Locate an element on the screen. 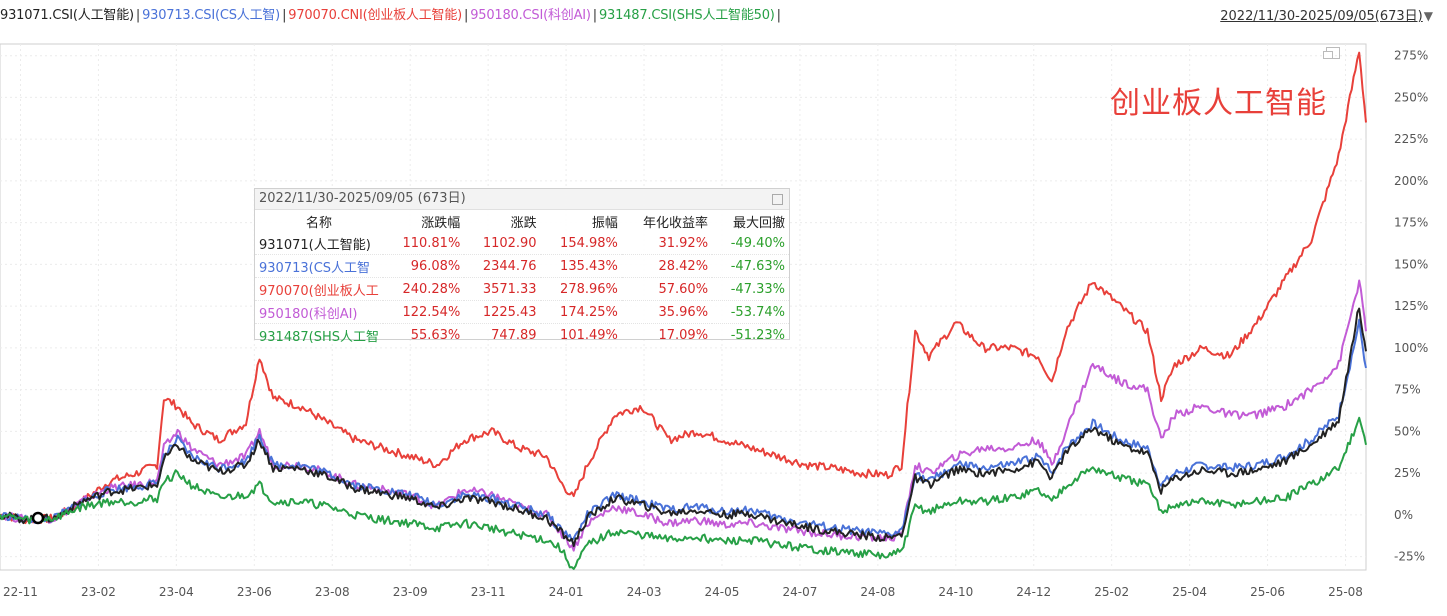  stats-cell: 154.98% is located at coordinates (589, 243).